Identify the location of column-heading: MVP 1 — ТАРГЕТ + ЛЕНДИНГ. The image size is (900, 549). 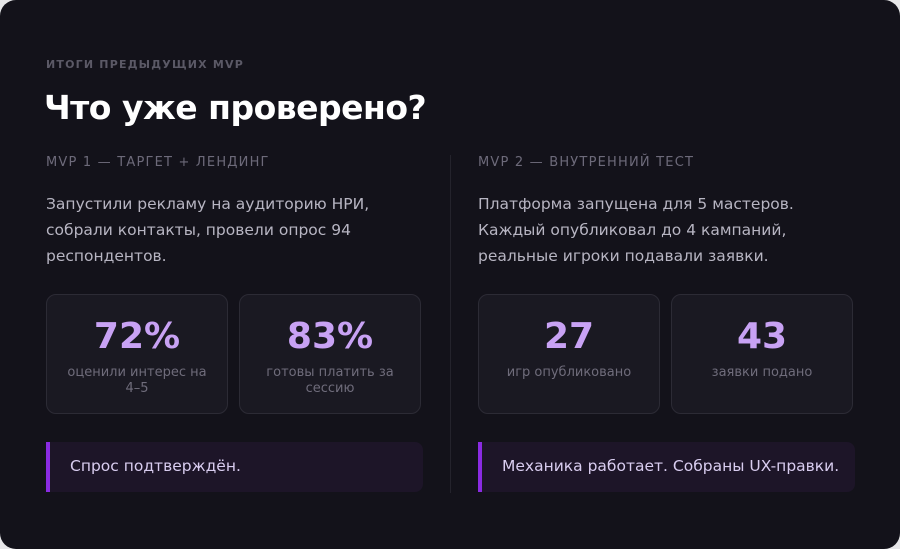
(158, 162).